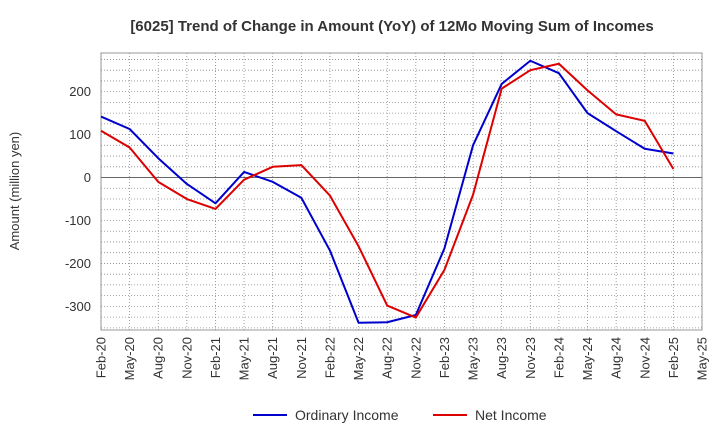  Describe the element at coordinates (80, 91) in the screenshot. I see `y-tick-label: 200` at that location.